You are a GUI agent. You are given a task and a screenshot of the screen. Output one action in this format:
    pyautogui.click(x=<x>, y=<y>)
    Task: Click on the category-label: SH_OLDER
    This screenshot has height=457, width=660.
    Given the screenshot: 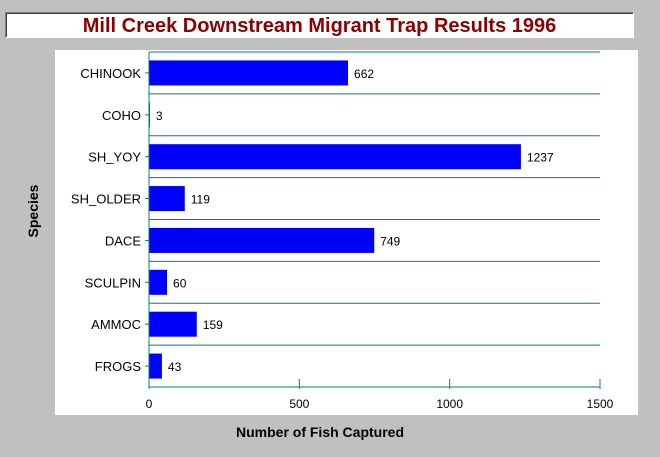 What is the action you would take?
    pyautogui.click(x=106, y=199)
    